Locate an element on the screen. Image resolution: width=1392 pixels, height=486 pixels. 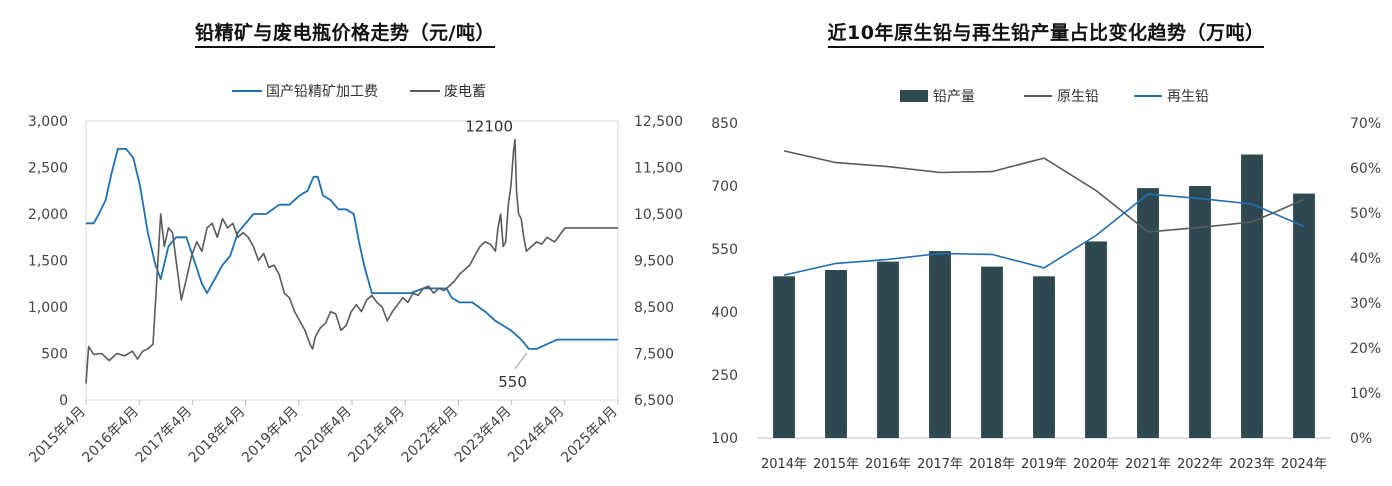
left-y-tick-label: 3,000 is located at coordinates (48, 122).